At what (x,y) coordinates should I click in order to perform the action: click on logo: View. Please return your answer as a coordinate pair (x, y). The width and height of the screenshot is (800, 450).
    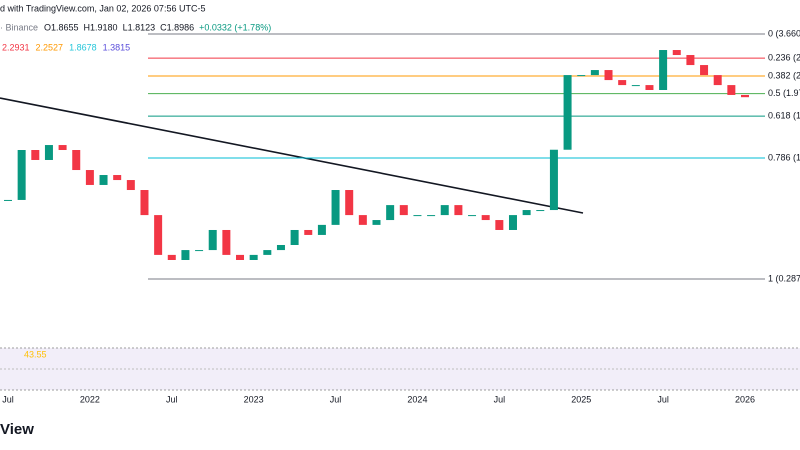
    Looking at the image, I should click on (17, 429).